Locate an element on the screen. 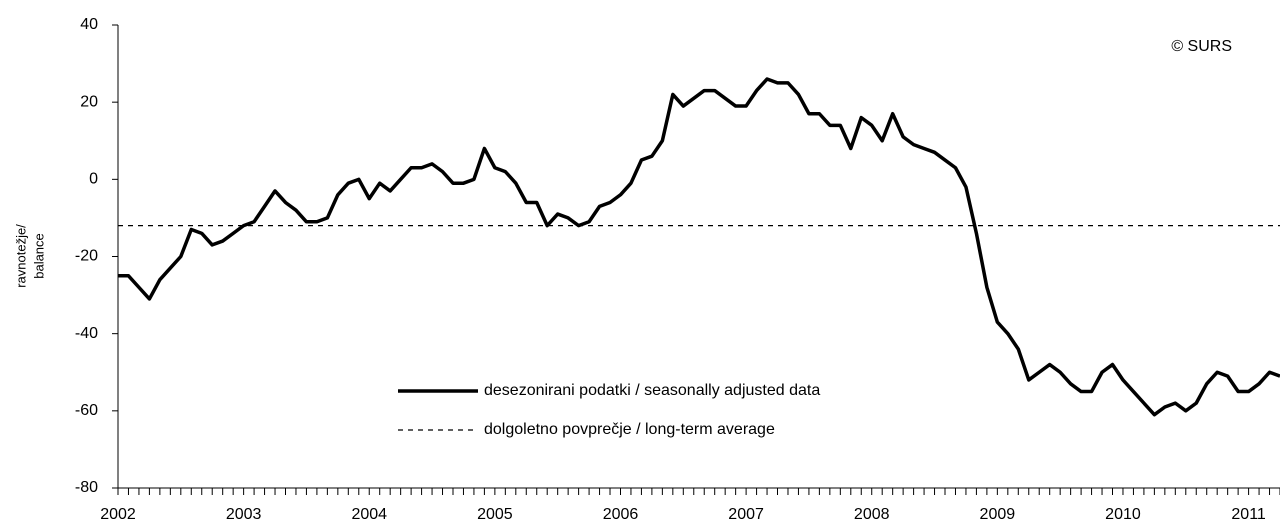 The height and width of the screenshot is (528, 1280). y-tick-label: -40 is located at coordinates (86, 333).